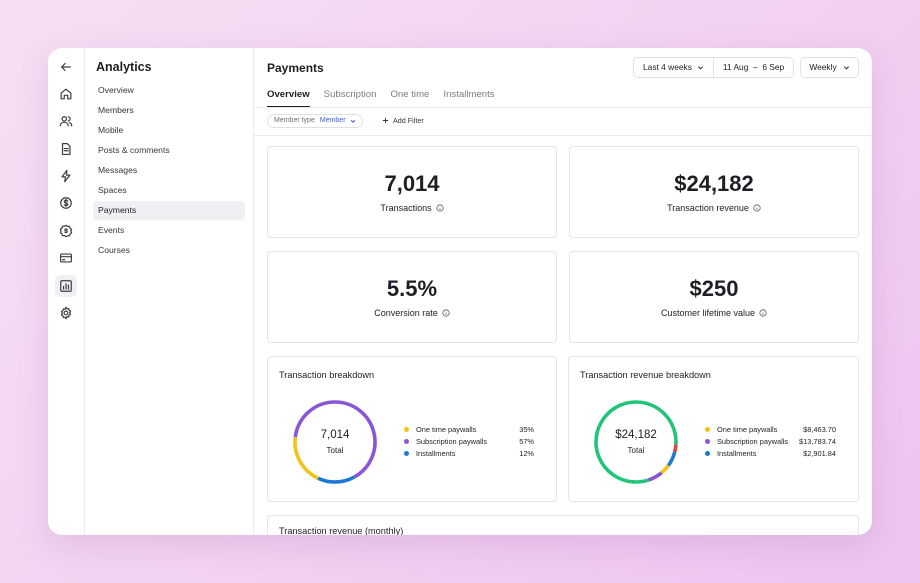  I want to click on sidebar-item-courses: Courses, so click(114, 250).